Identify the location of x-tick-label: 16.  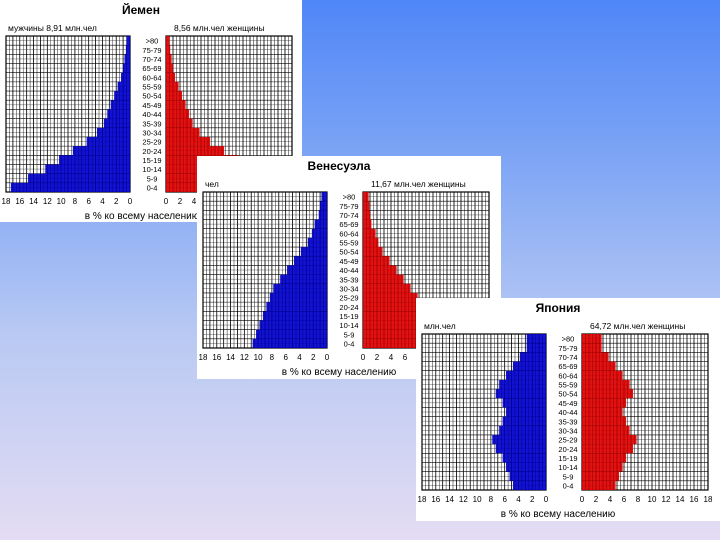
(435, 499).